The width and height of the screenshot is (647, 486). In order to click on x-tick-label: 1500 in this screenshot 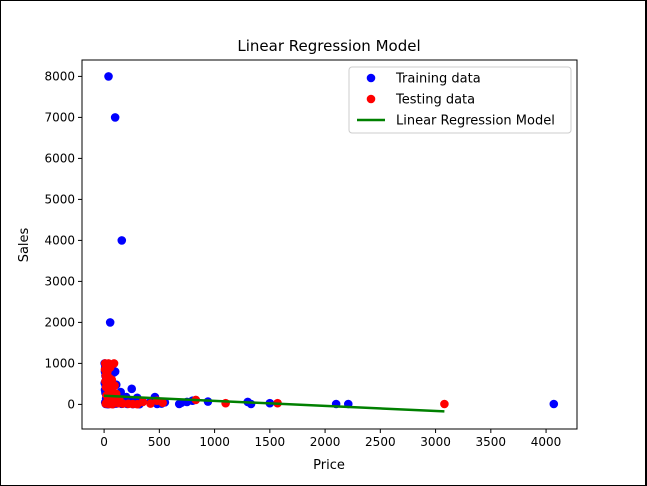, I will do `click(270, 442)`.